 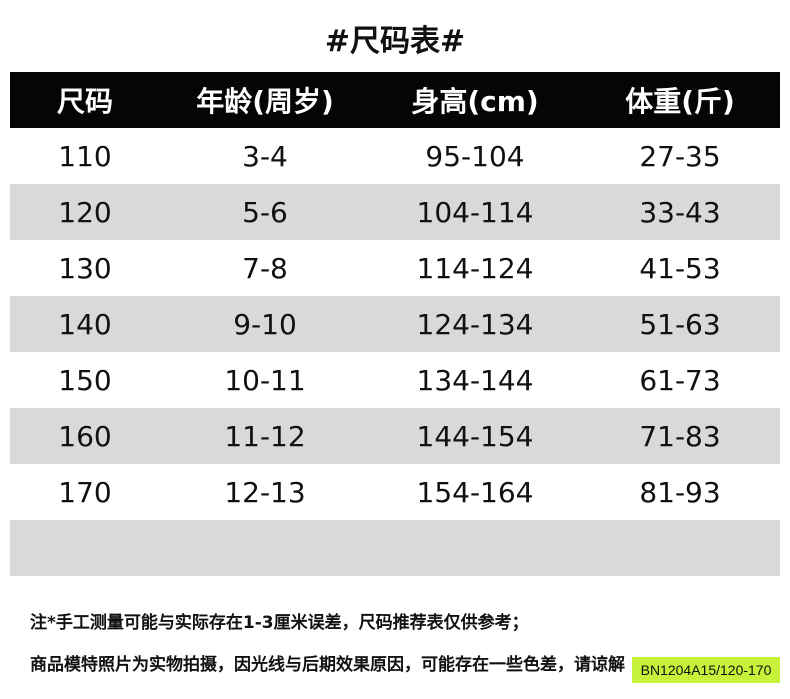 I want to click on header-height: 身高(cm), so click(x=475, y=101).